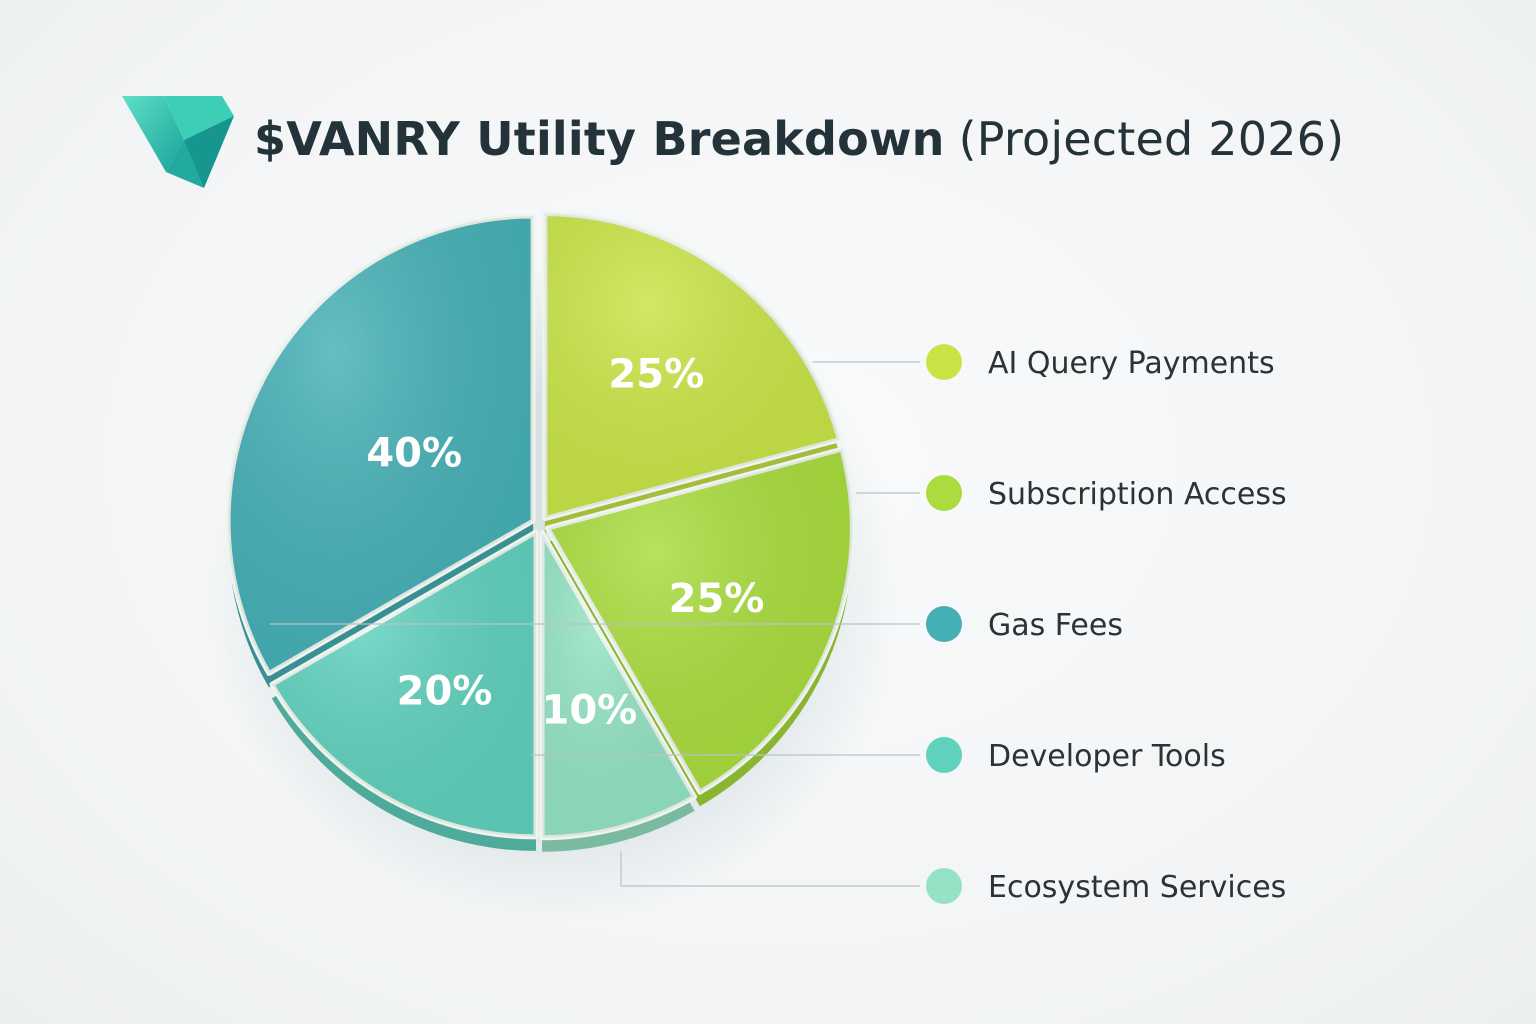 The width and height of the screenshot is (1536, 1024). I want to click on pie-slice-shade-gas-fees, so click(381, 444).